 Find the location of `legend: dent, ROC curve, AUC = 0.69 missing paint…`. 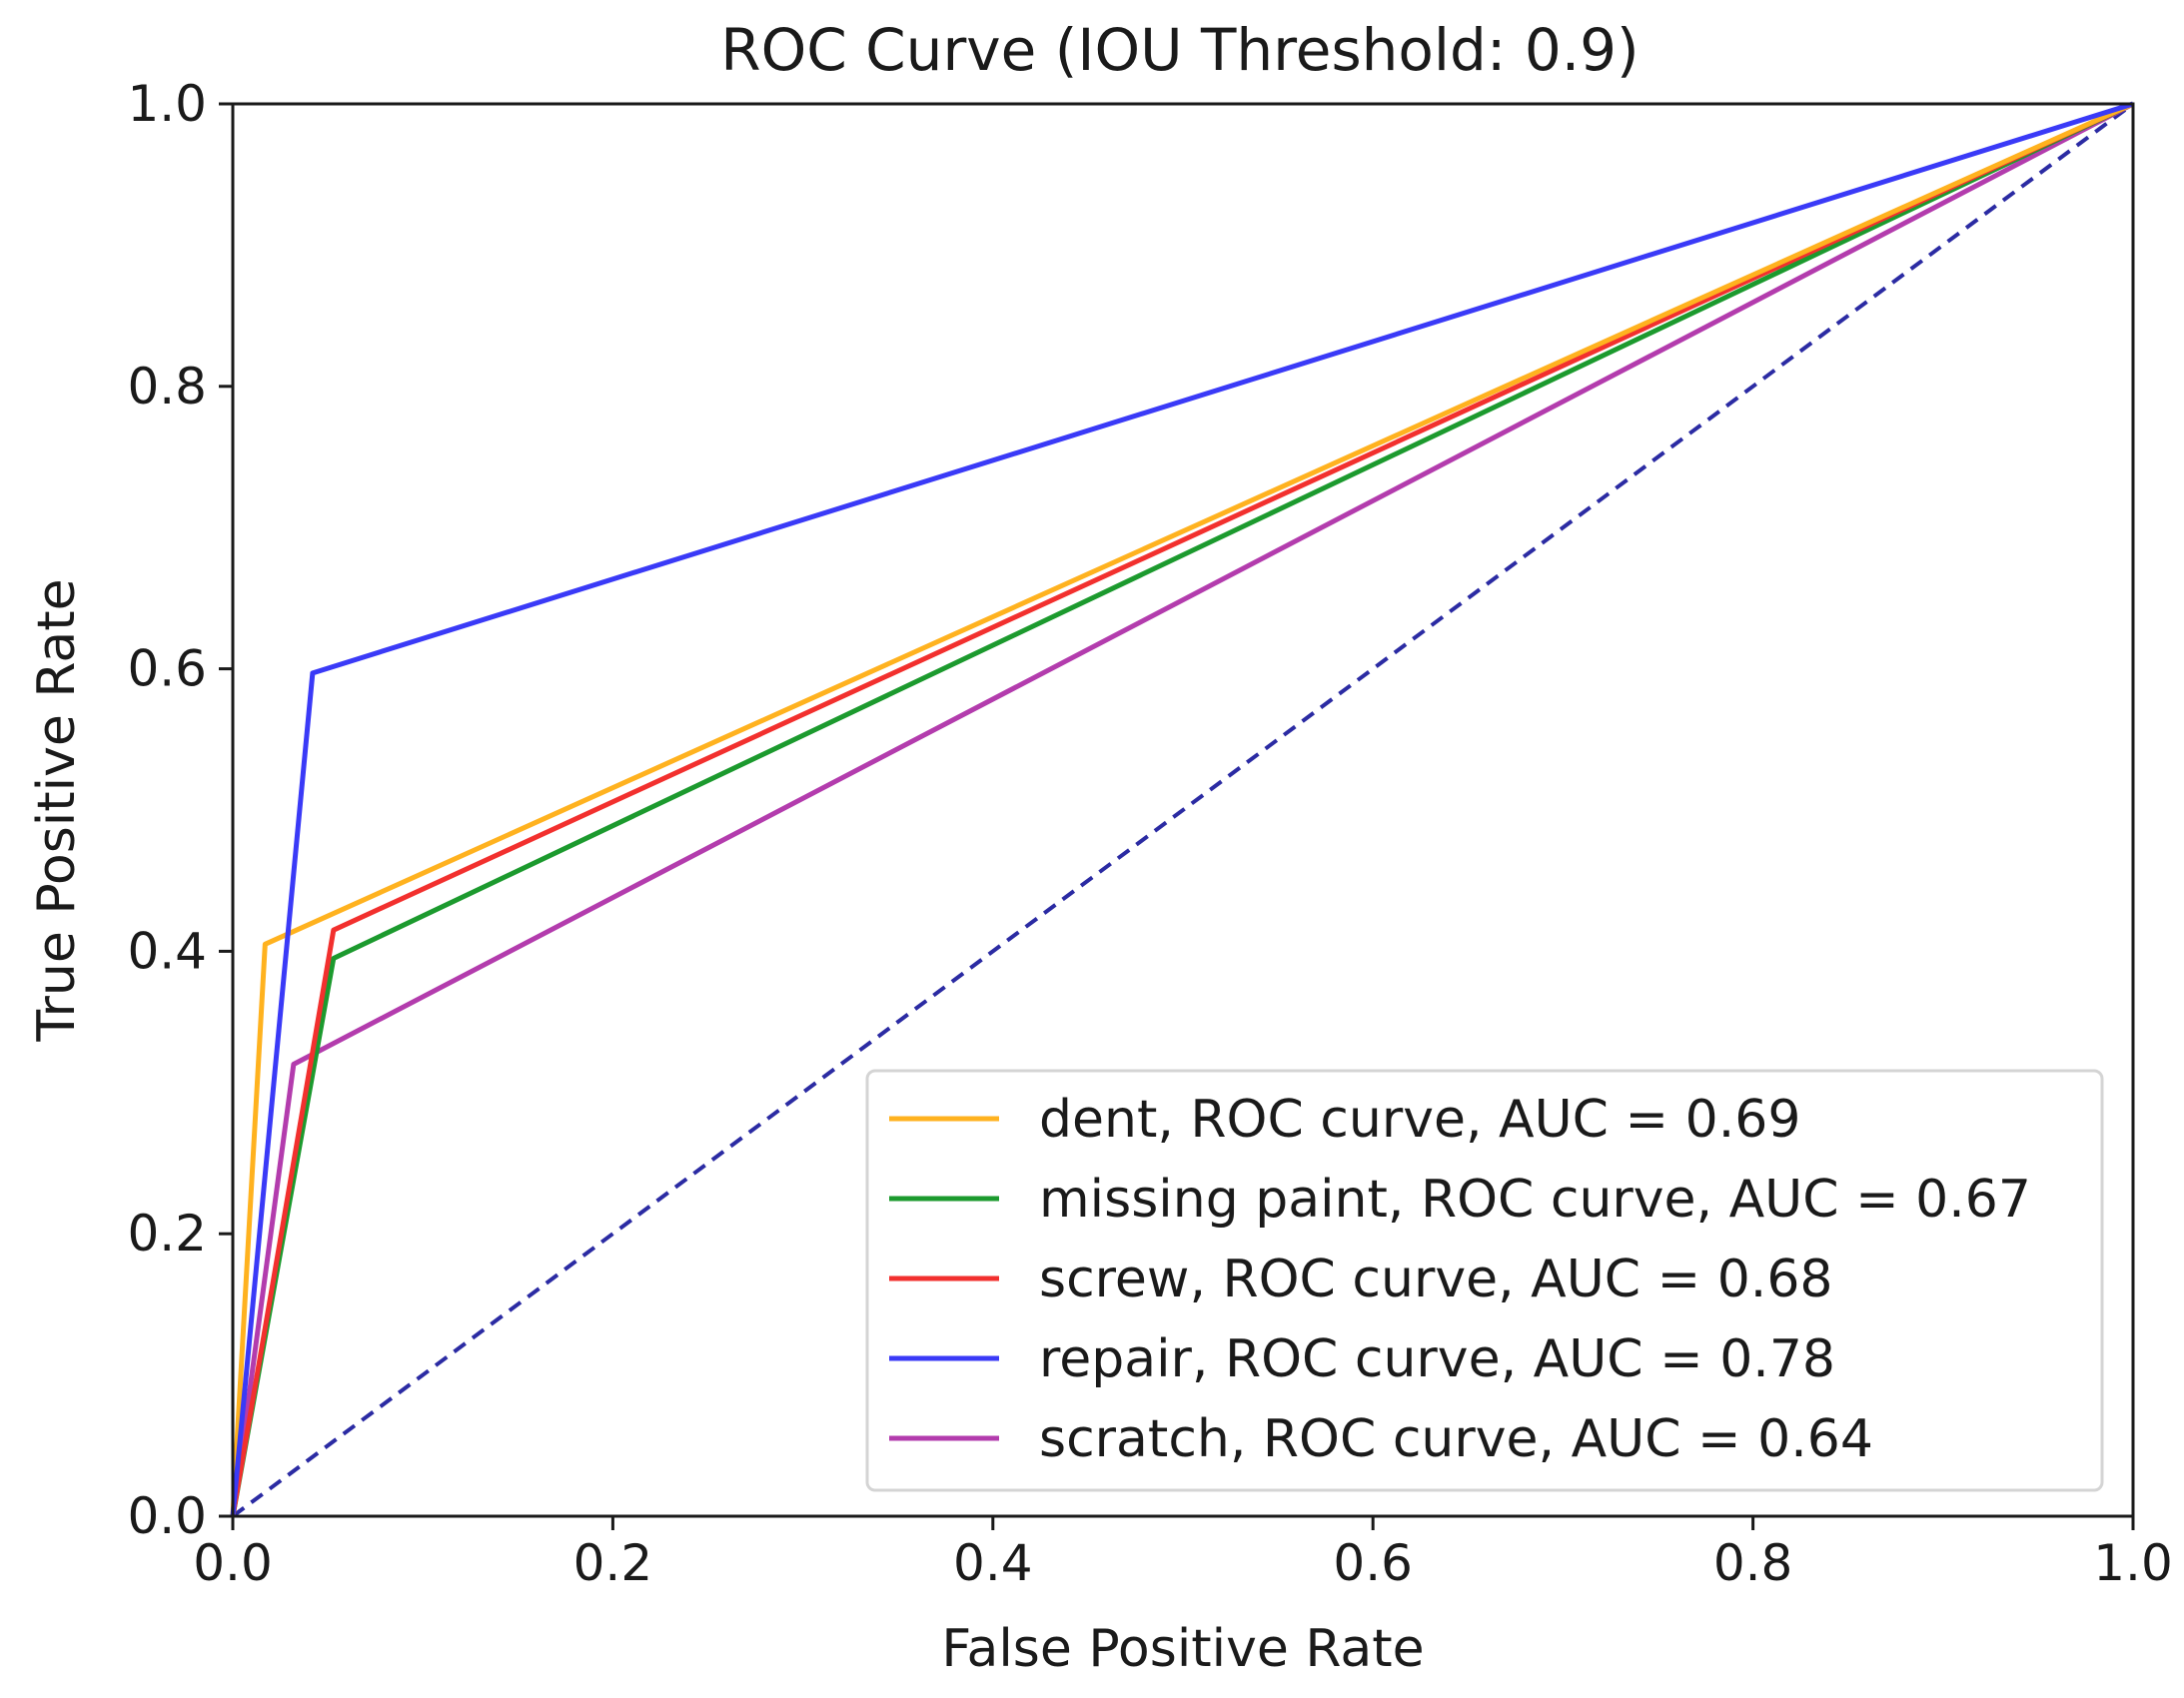

legend: dent, ROC curve, AUC = 0.69 missing paint… is located at coordinates (1484, 1280).